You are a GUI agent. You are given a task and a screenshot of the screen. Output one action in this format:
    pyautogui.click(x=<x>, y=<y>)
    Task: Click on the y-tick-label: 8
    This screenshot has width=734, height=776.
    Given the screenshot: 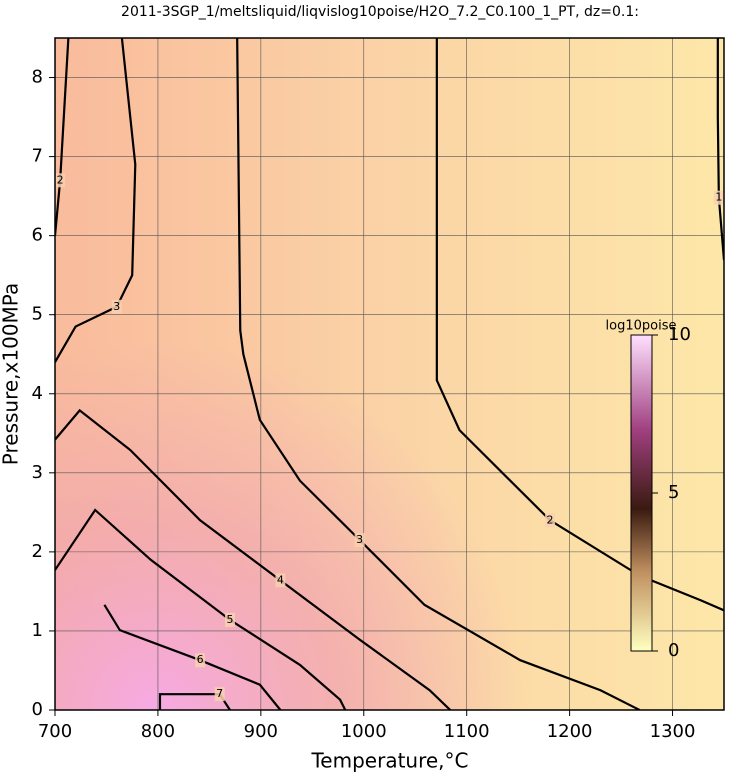 What is the action you would take?
    pyautogui.click(x=37, y=77)
    